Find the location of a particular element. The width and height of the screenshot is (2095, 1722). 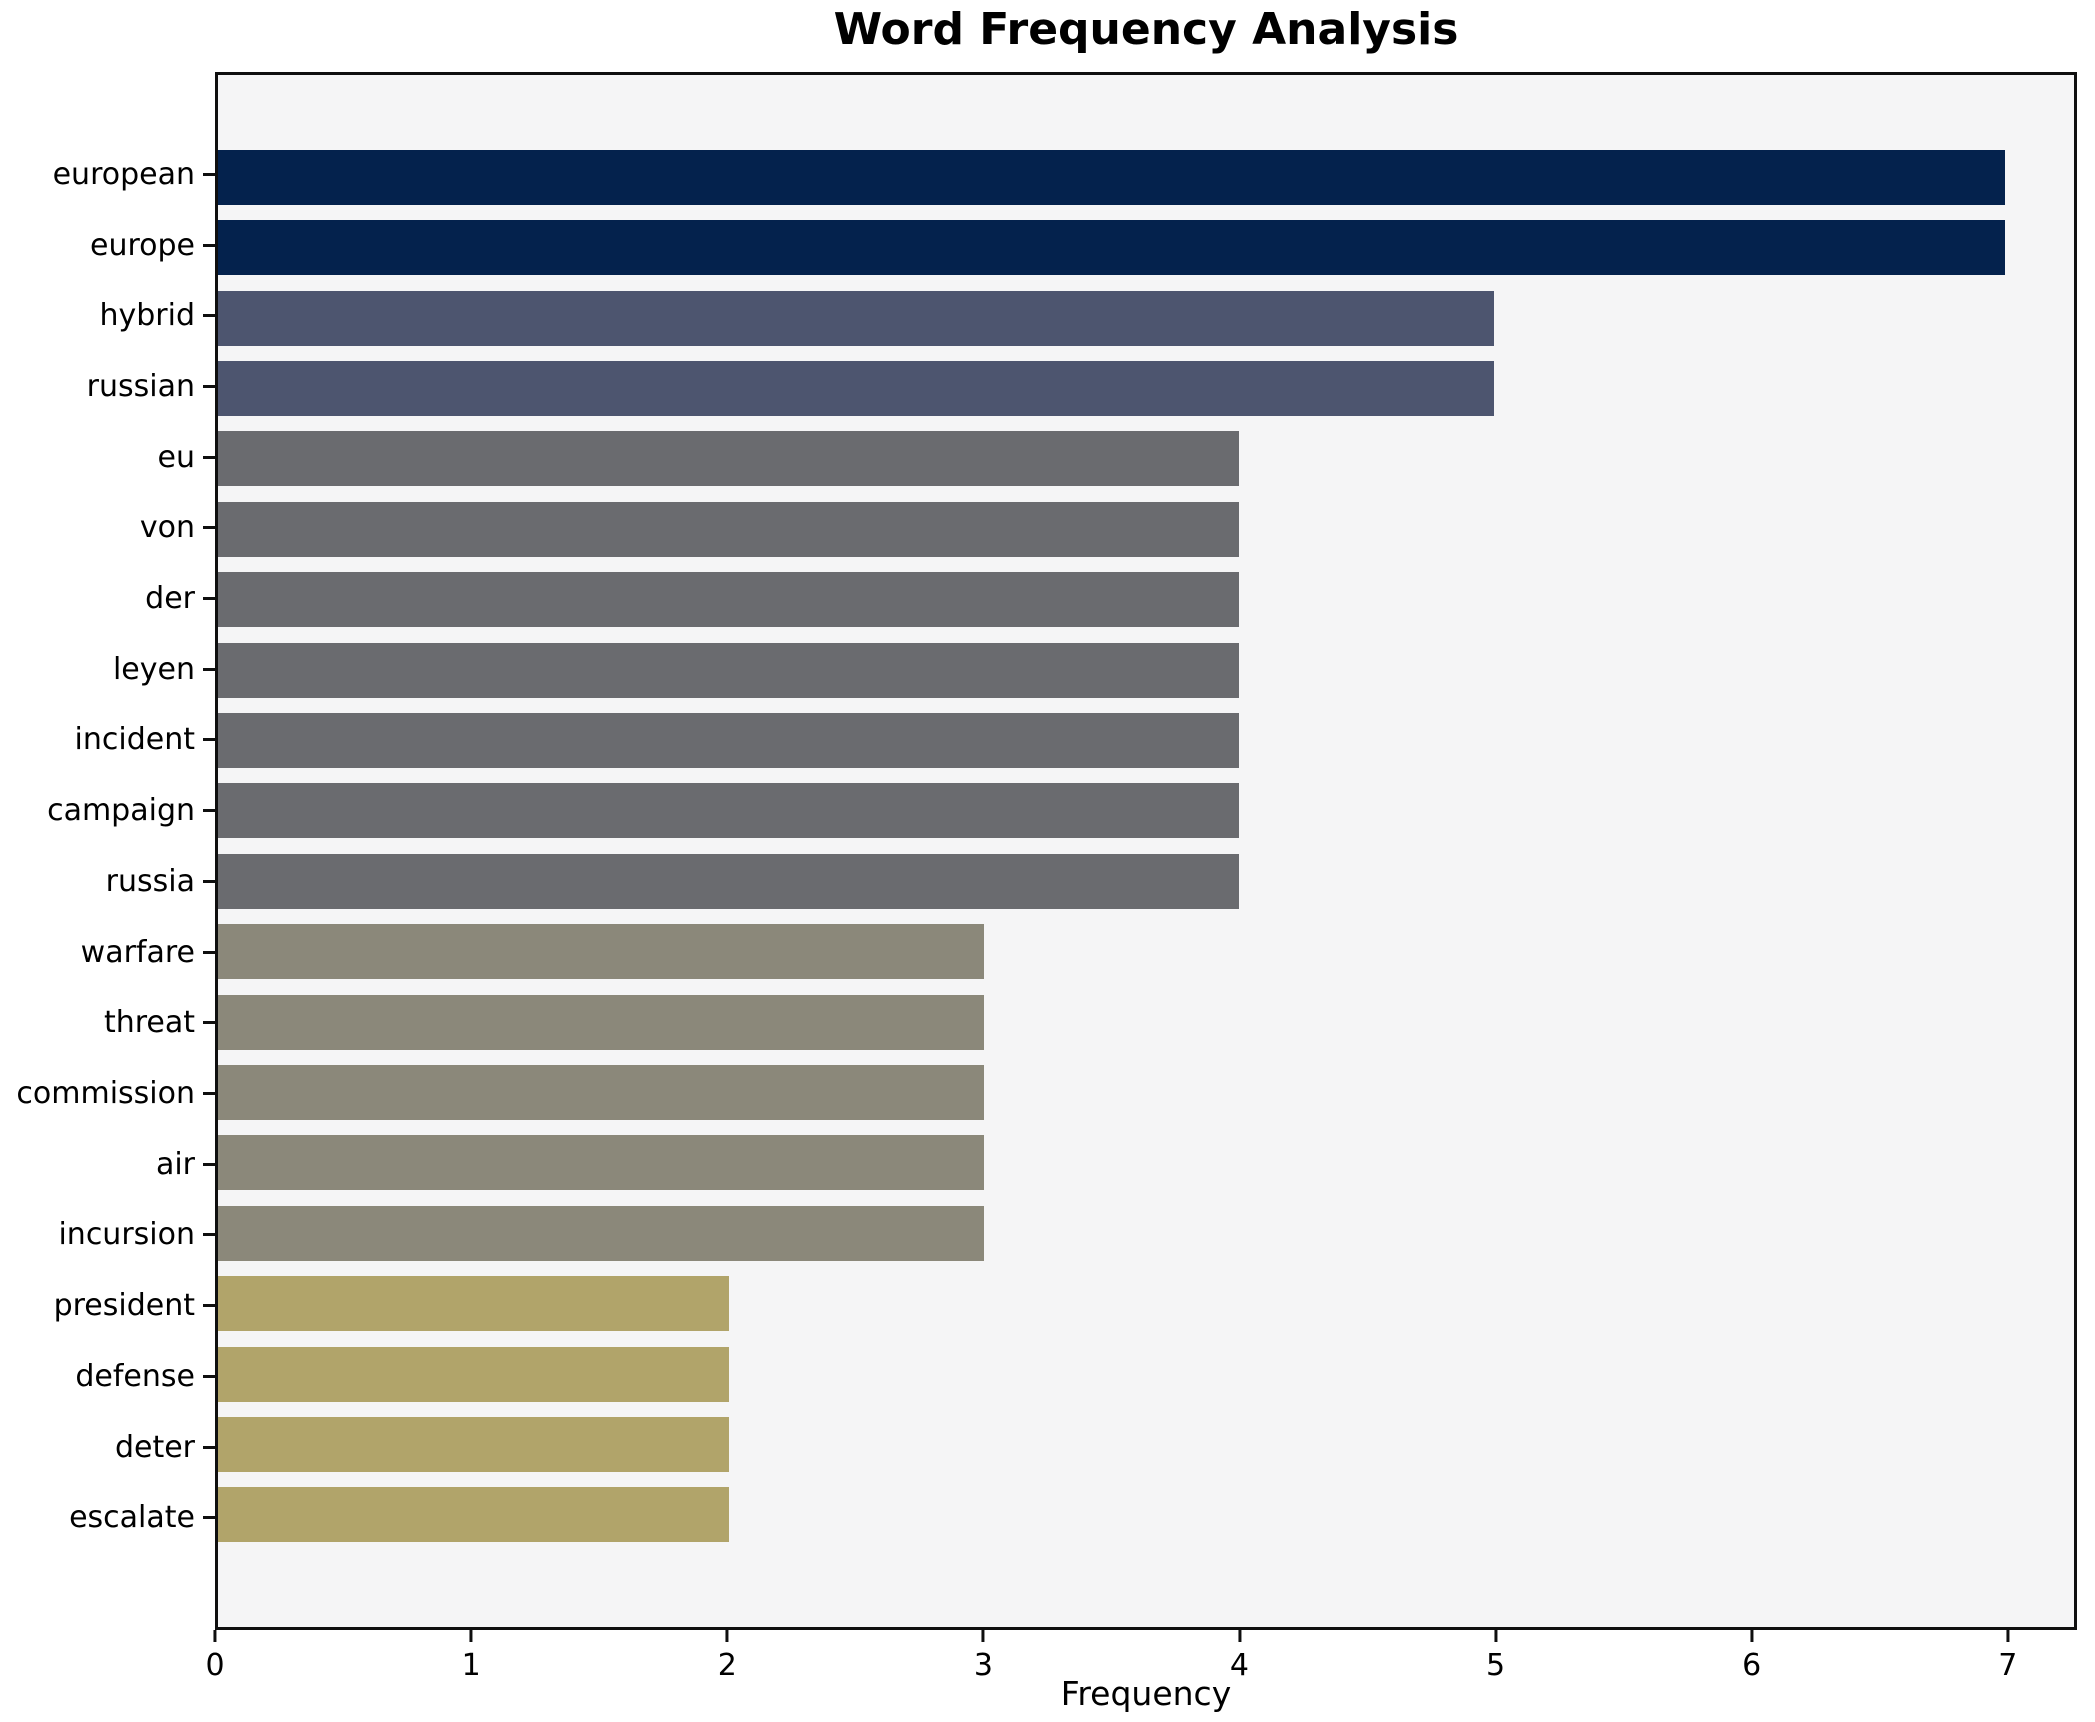

bar-europe is located at coordinates (1112, 248).